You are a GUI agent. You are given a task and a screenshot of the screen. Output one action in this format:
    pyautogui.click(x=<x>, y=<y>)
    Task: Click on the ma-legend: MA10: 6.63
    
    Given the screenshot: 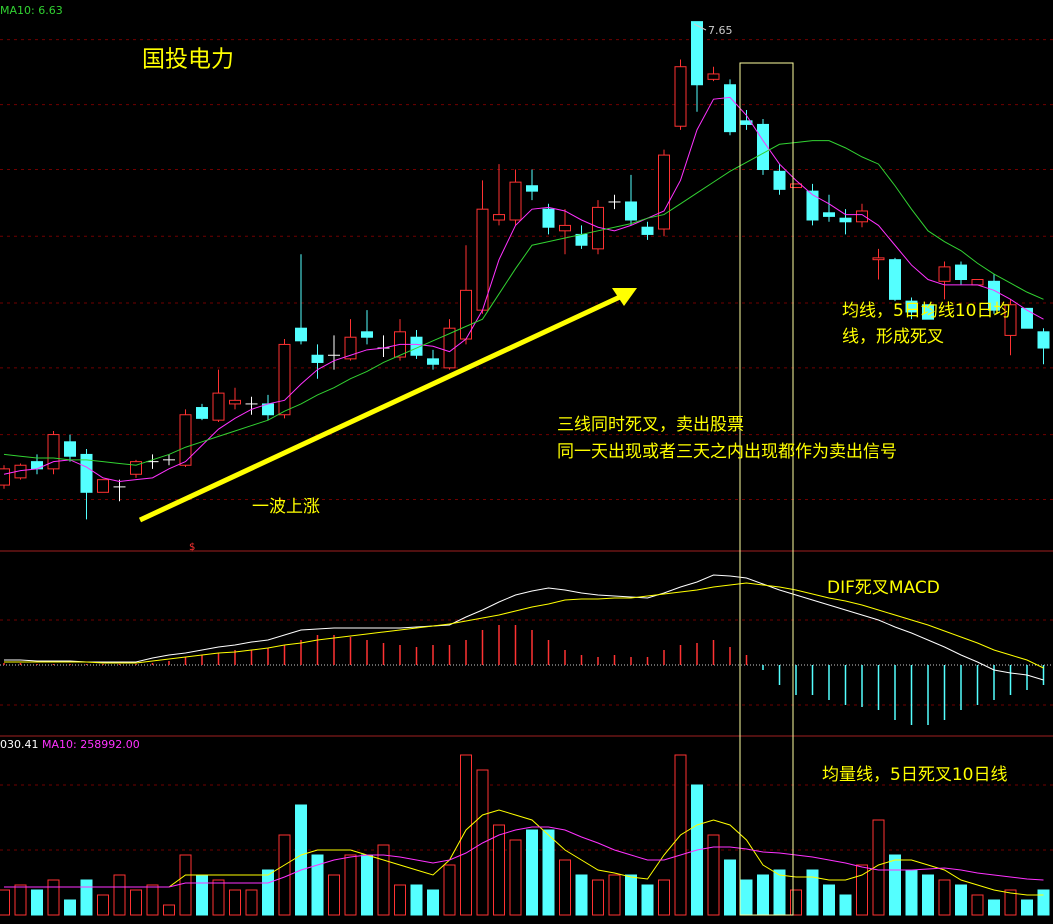 What is the action you would take?
    pyautogui.click(x=31, y=10)
    